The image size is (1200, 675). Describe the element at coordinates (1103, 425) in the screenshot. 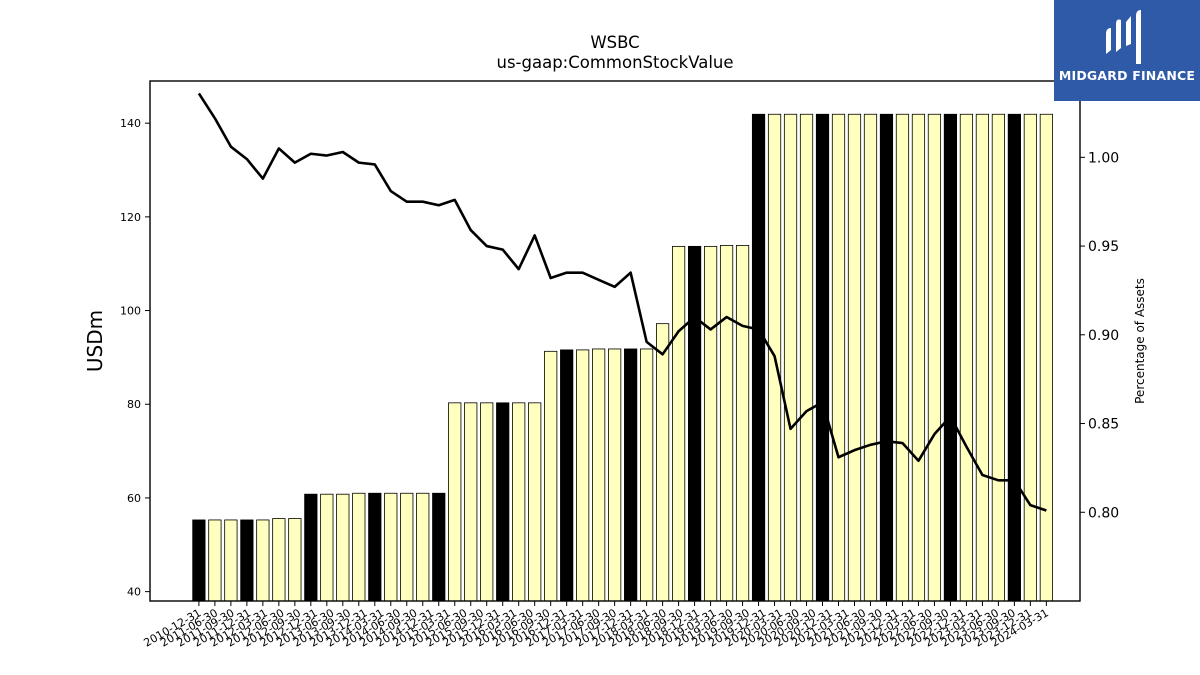

I see `y2-tick-label-0.85: 0.85` at that location.